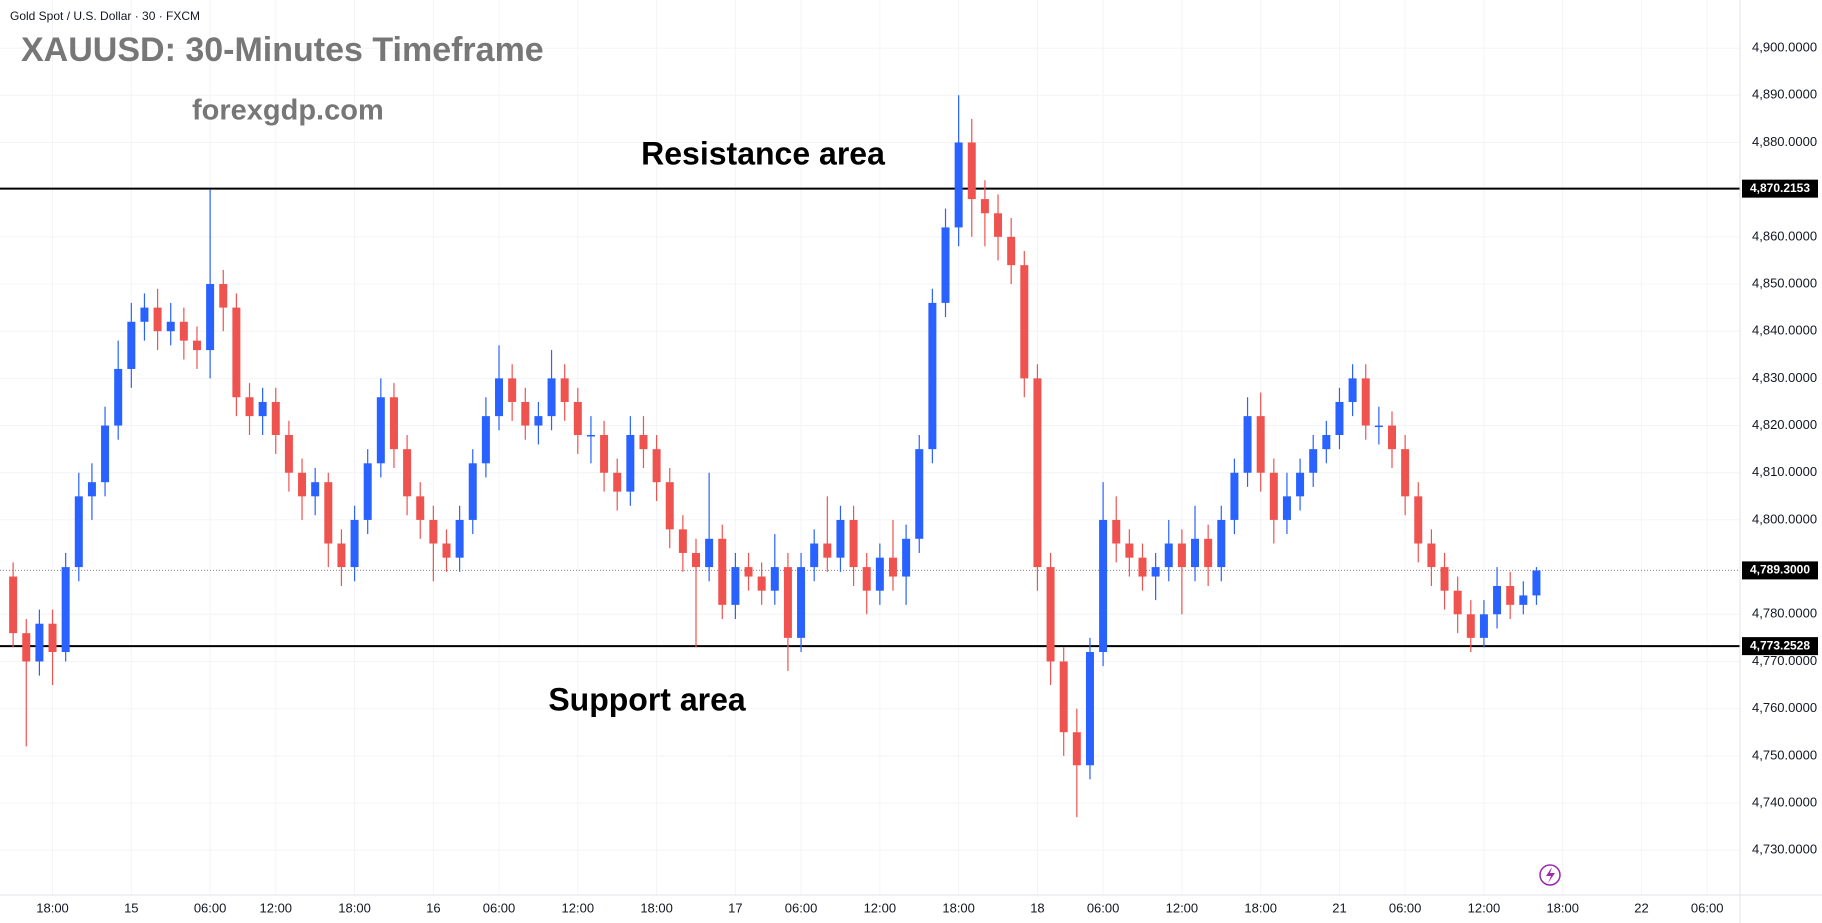 Image resolution: width=1822 pixels, height=923 pixels. Describe the element at coordinates (1784, 141) in the screenshot. I see `y-tick-label: 4,880.0000` at that location.